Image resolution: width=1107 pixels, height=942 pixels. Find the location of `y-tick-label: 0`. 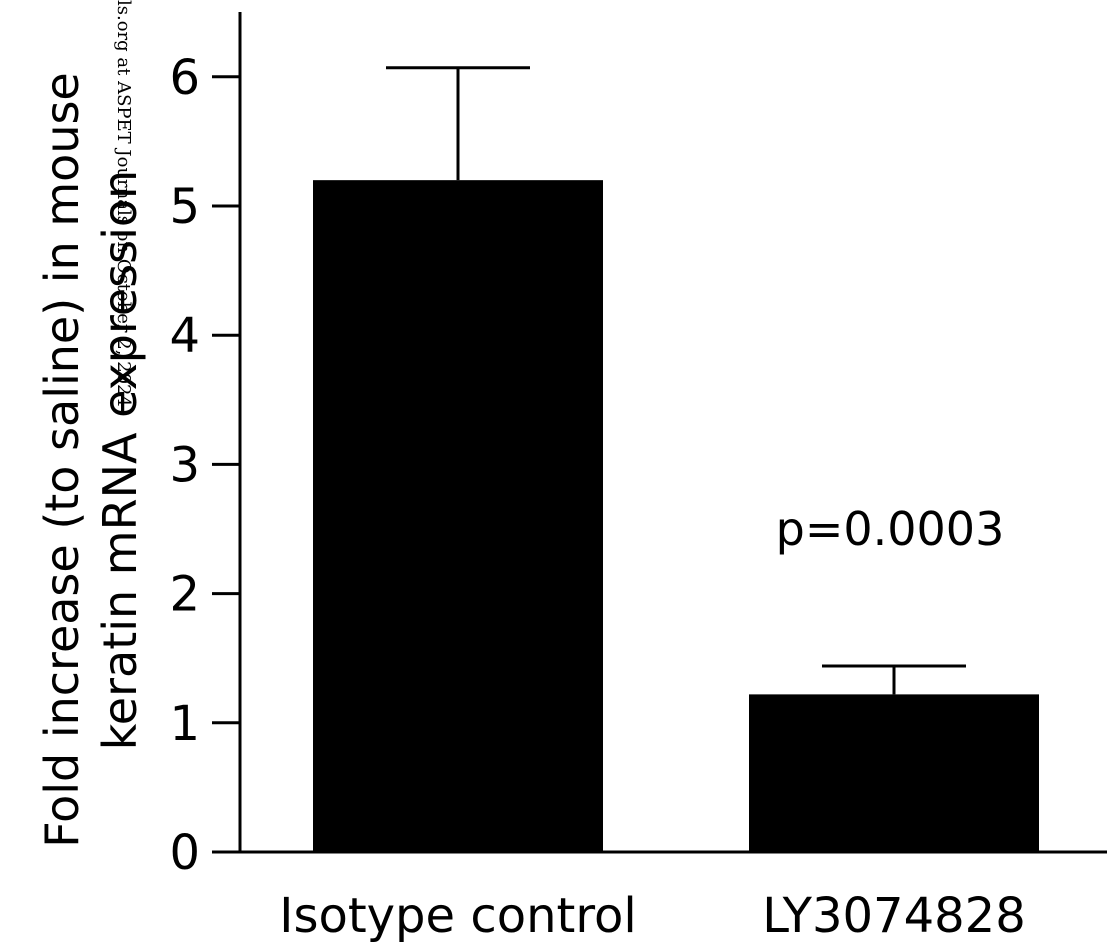

y-tick-label: 0 is located at coordinates (184, 853).